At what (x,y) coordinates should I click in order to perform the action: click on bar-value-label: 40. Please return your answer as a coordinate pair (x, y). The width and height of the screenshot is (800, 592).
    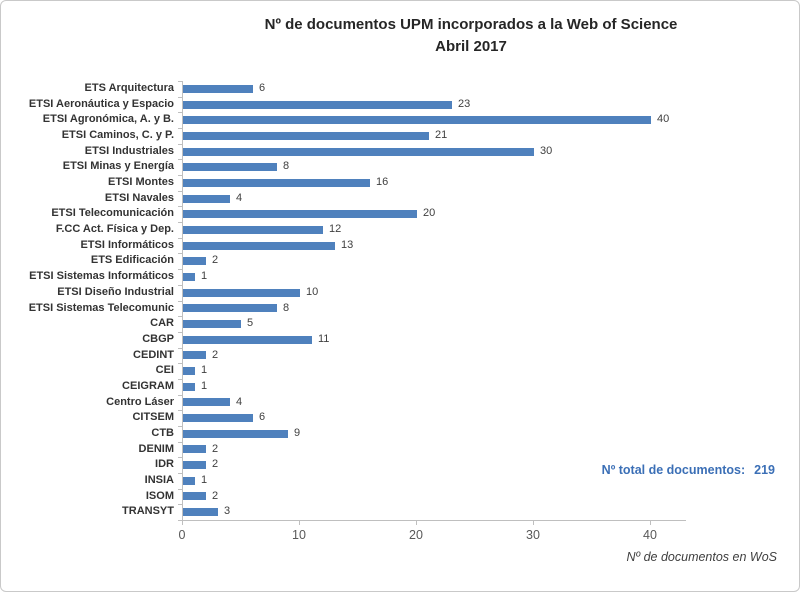
    Looking at the image, I should click on (663, 119).